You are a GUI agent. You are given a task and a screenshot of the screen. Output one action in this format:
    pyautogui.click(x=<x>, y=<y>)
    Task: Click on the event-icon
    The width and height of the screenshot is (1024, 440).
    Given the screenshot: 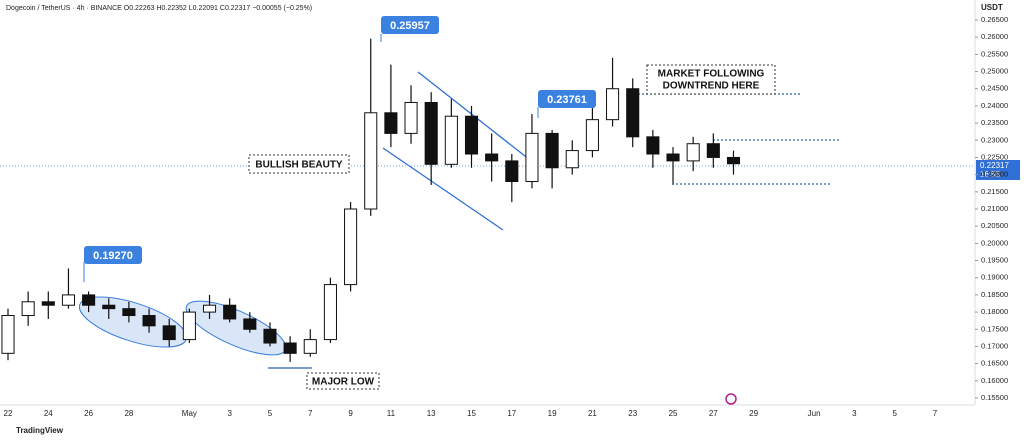 What is the action you would take?
    pyautogui.click(x=731, y=399)
    